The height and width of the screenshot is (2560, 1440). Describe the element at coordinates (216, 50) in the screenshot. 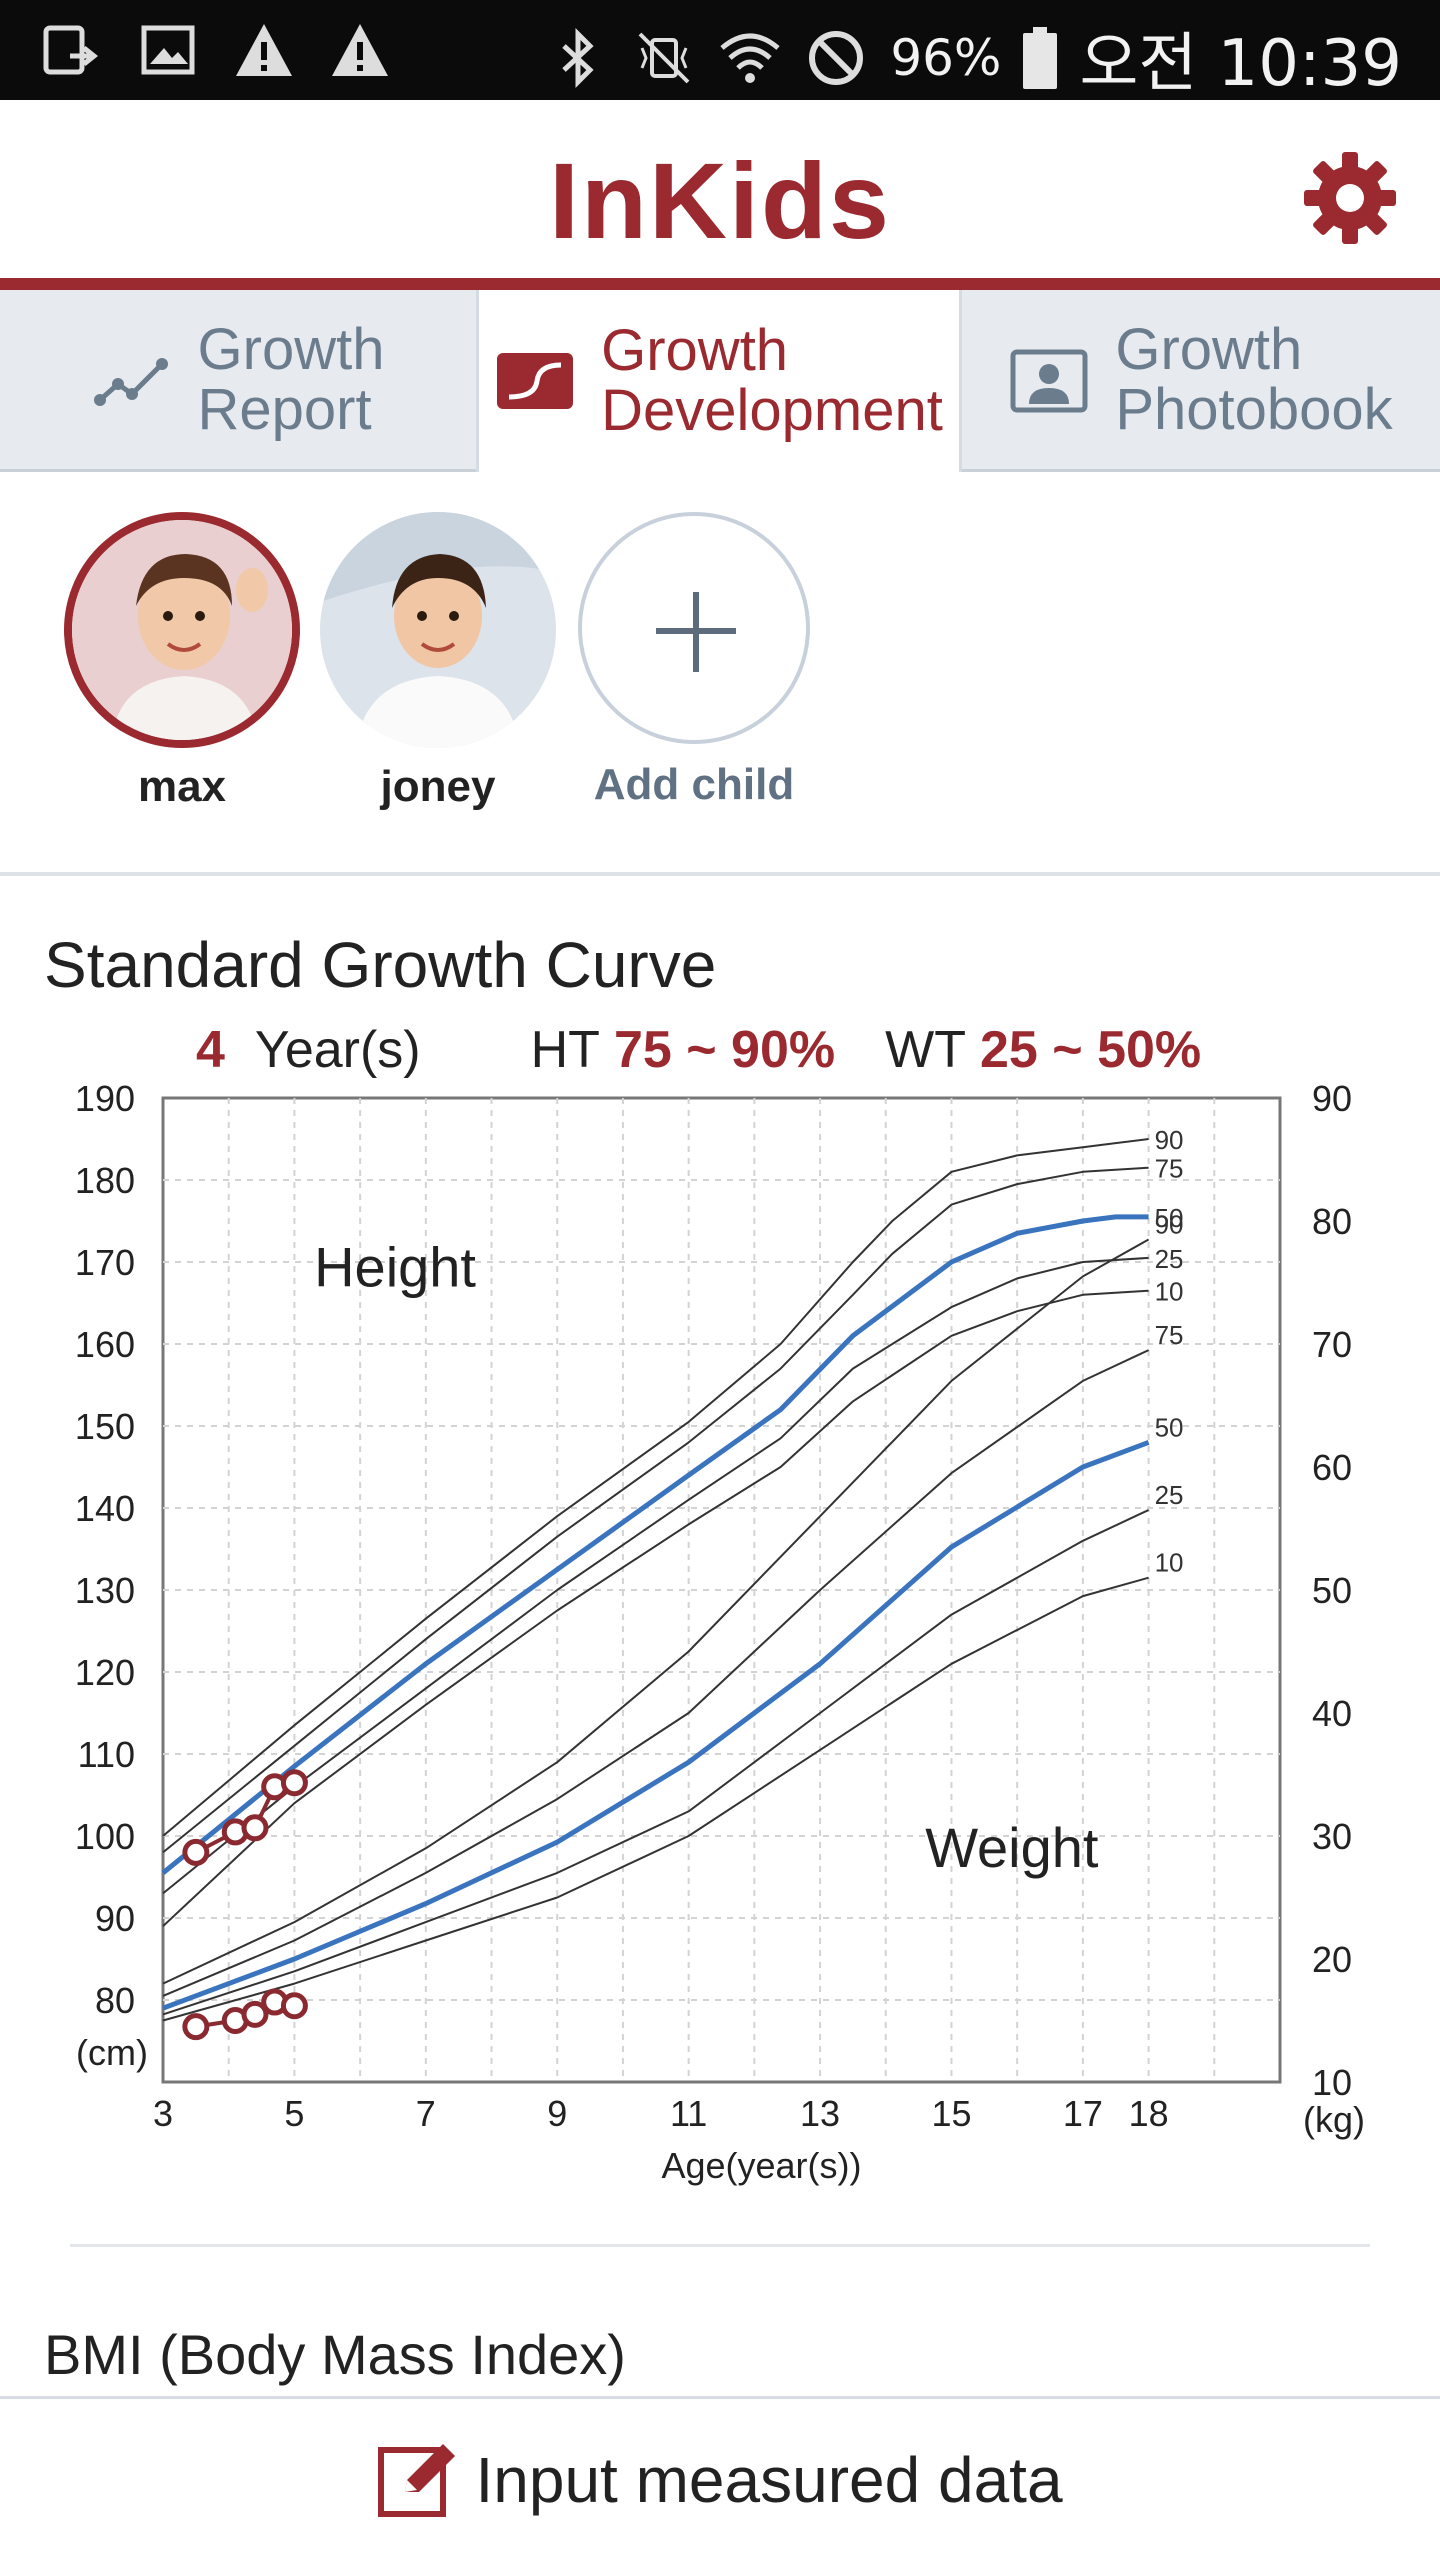

I see `status-left-icons` at that location.